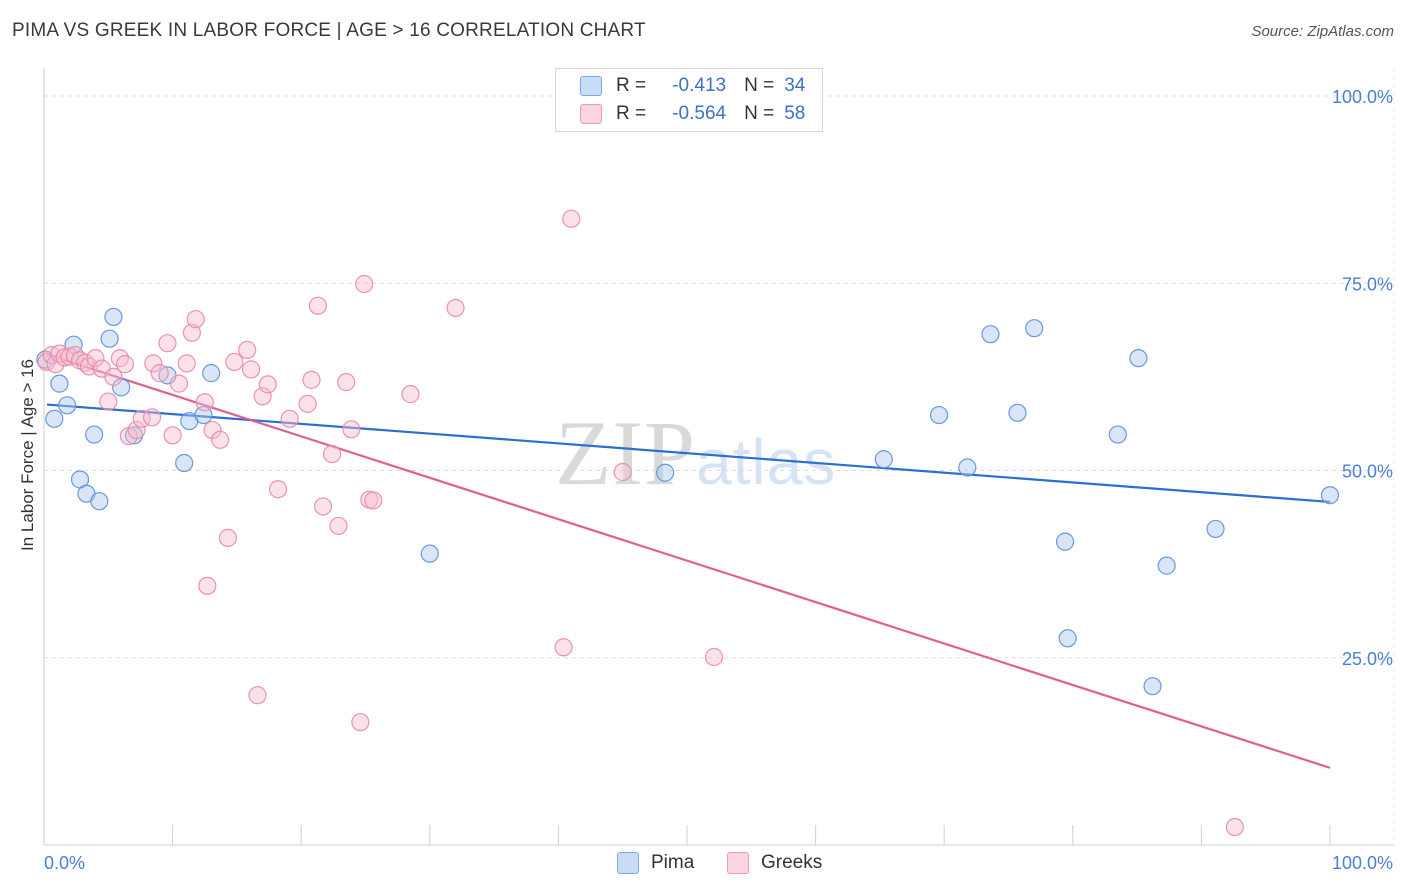 The width and height of the screenshot is (1406, 892). Describe the element at coordinates (1367, 284) in the screenshot. I see `y-tick-label: 75.0%` at that location.